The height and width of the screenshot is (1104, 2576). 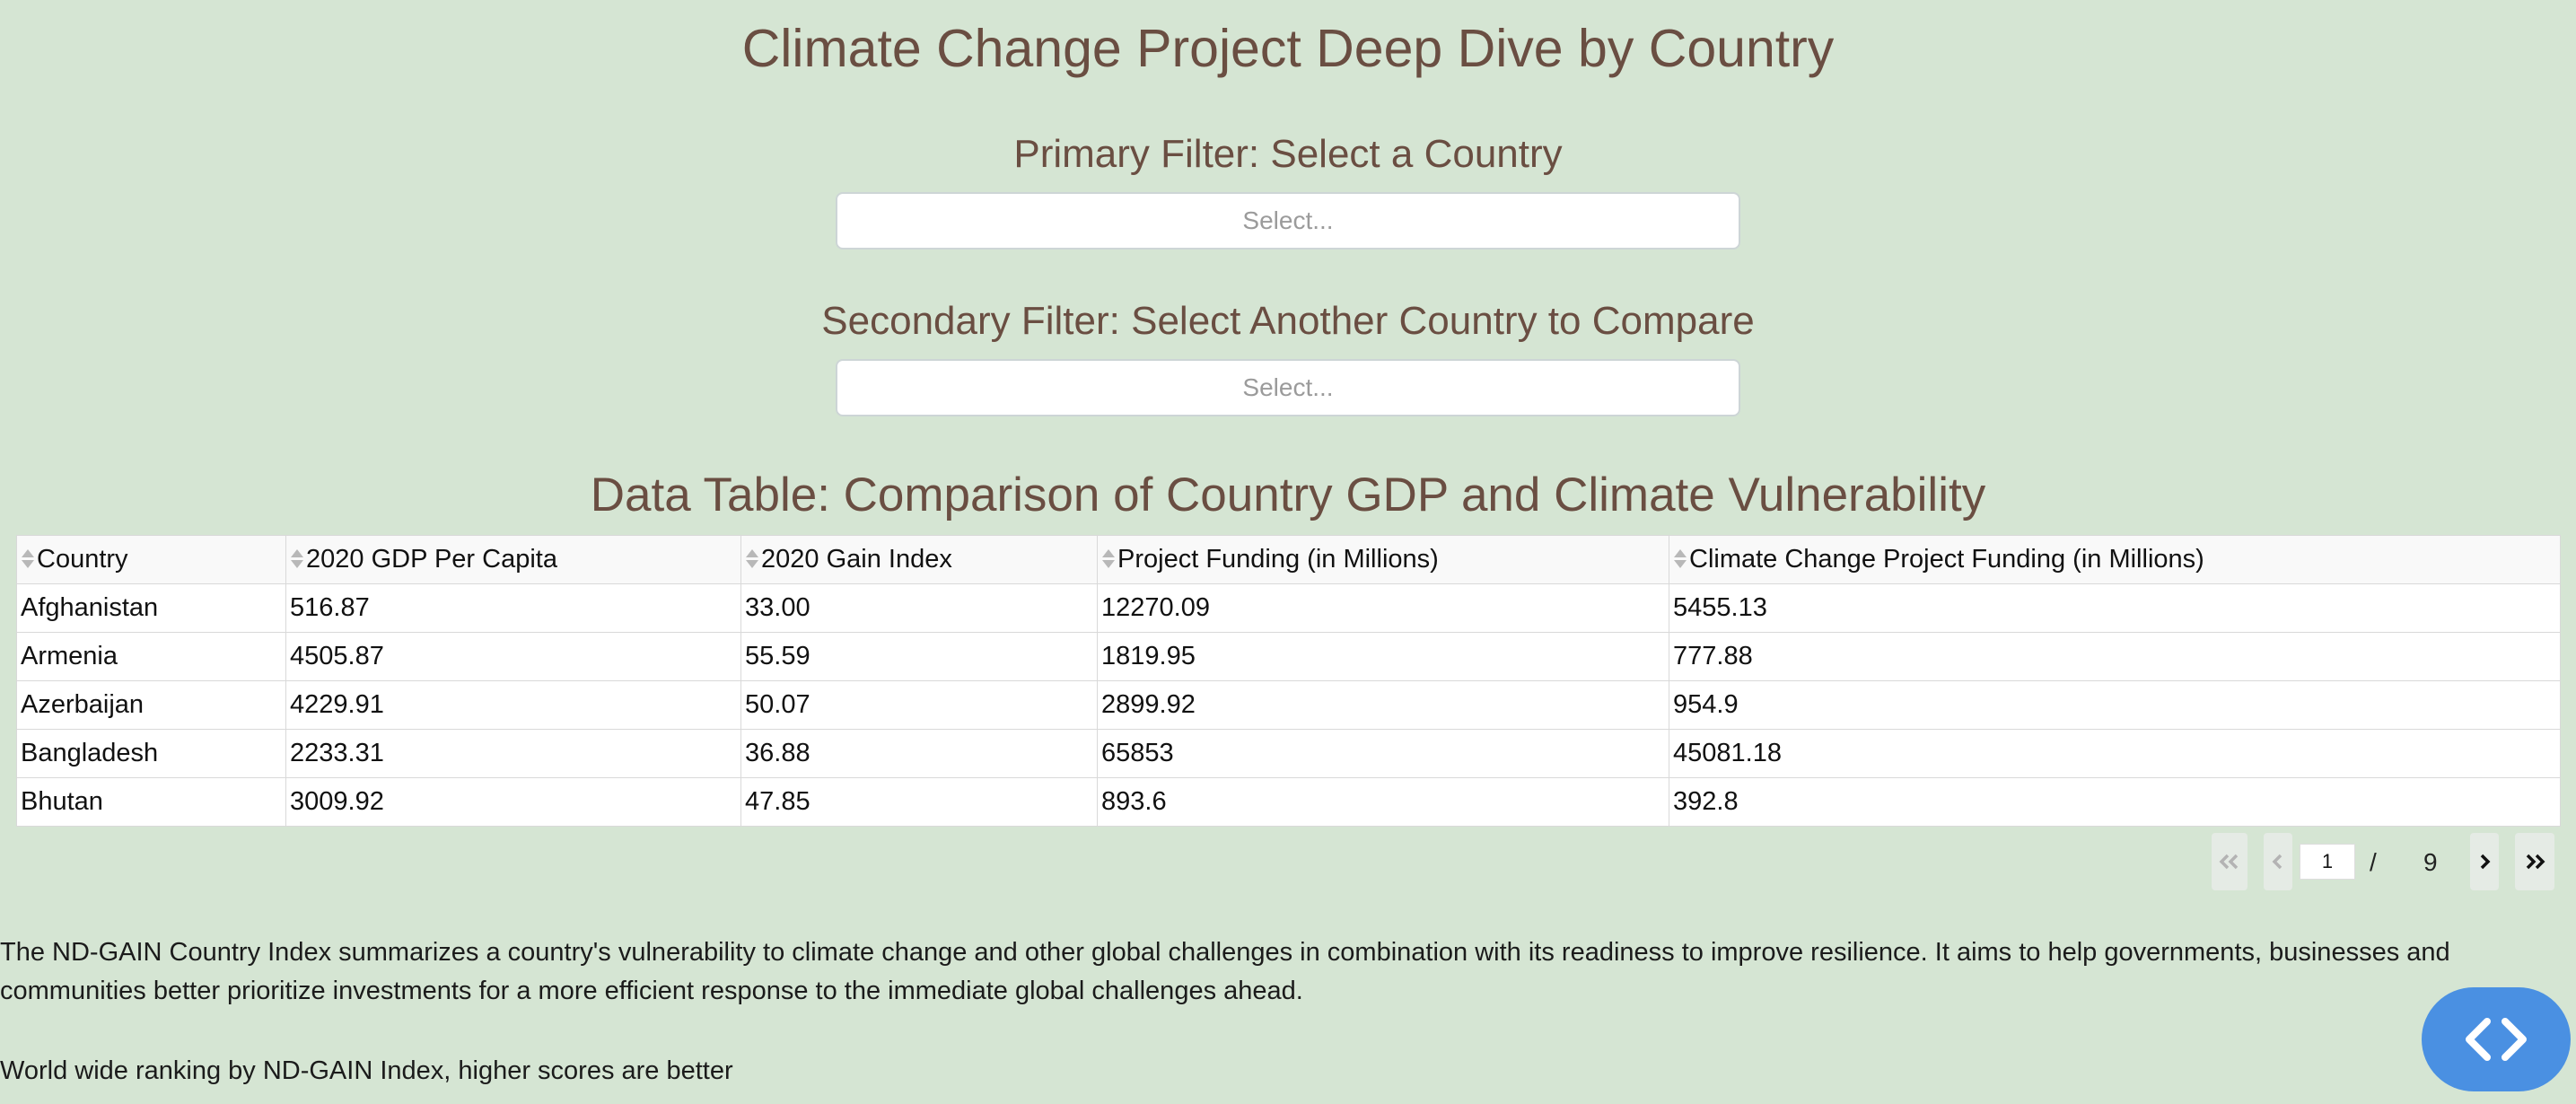 I want to click on table-row: Azerbaijan 4229.91 50.07 2899.92 954.9, so click(x=1288, y=705).